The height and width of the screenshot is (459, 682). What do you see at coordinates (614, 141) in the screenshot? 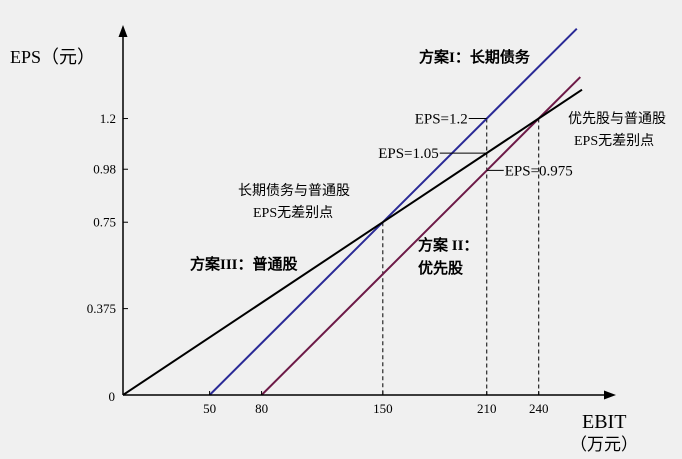
I see `indifference-label-preferred-common-line-2: EPS无差别点` at bounding box center [614, 141].